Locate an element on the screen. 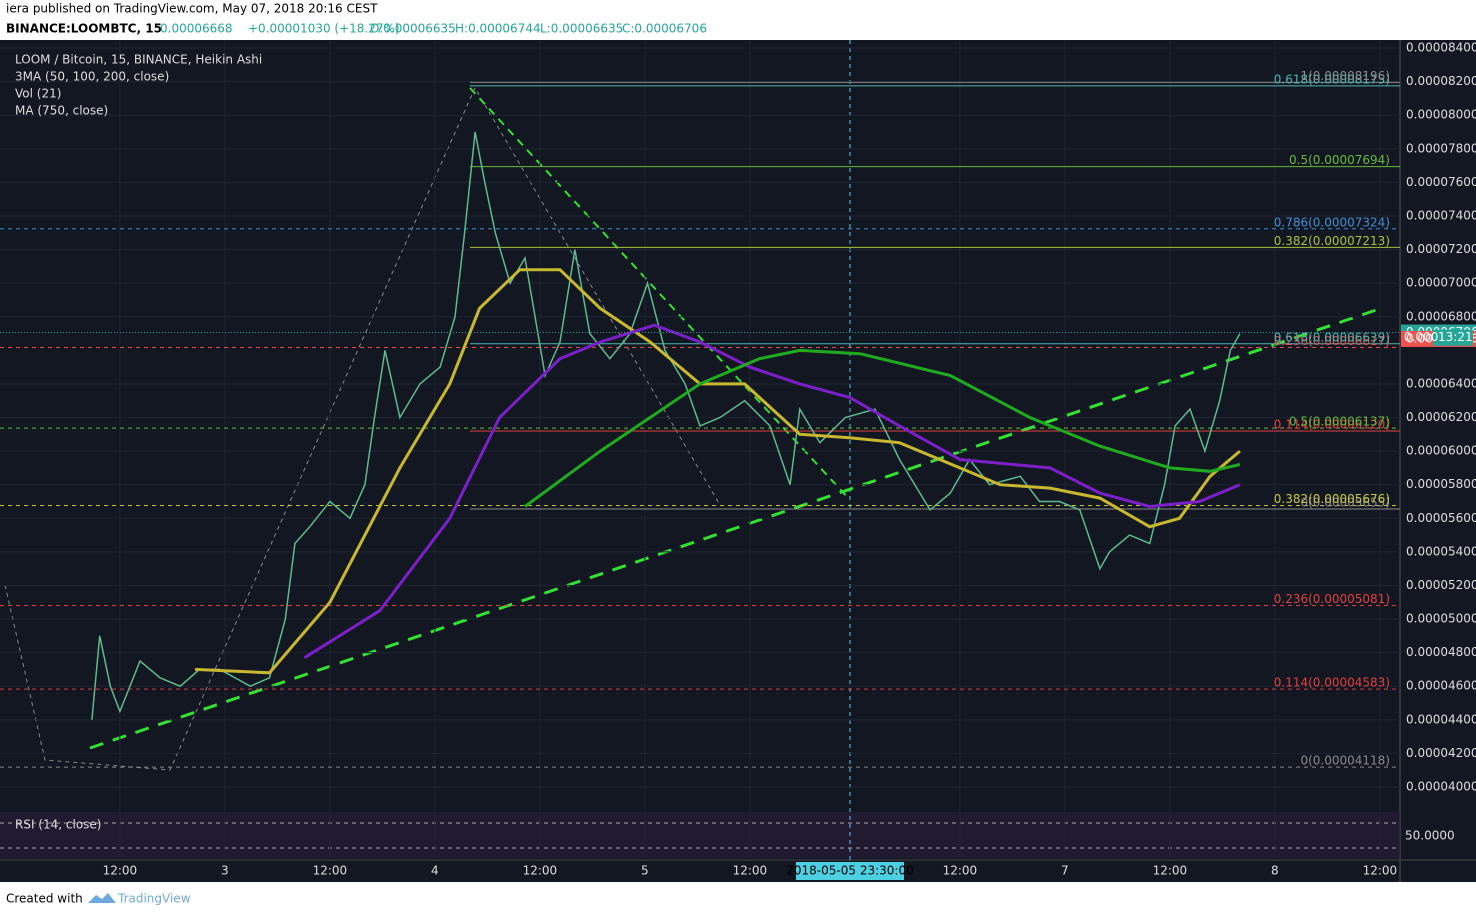 This screenshot has width=1476, height=921. fib-label: 0(0.00004118) is located at coordinates (1345, 761).